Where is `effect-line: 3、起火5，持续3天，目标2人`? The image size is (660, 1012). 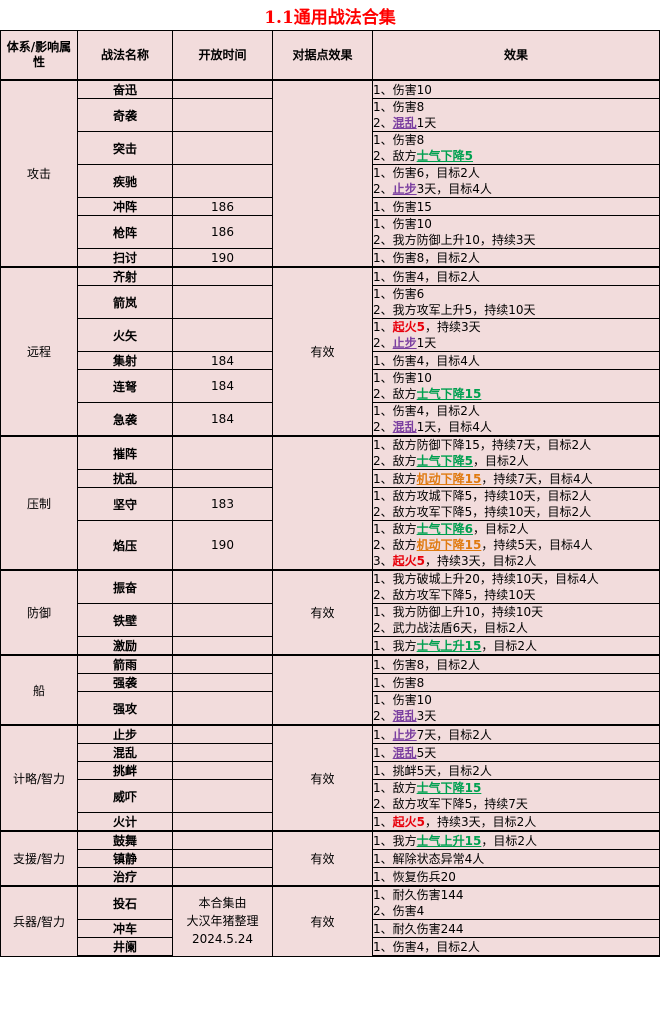
effect-line: 3、起火5，持续3天，目标2人 is located at coordinates (455, 561).